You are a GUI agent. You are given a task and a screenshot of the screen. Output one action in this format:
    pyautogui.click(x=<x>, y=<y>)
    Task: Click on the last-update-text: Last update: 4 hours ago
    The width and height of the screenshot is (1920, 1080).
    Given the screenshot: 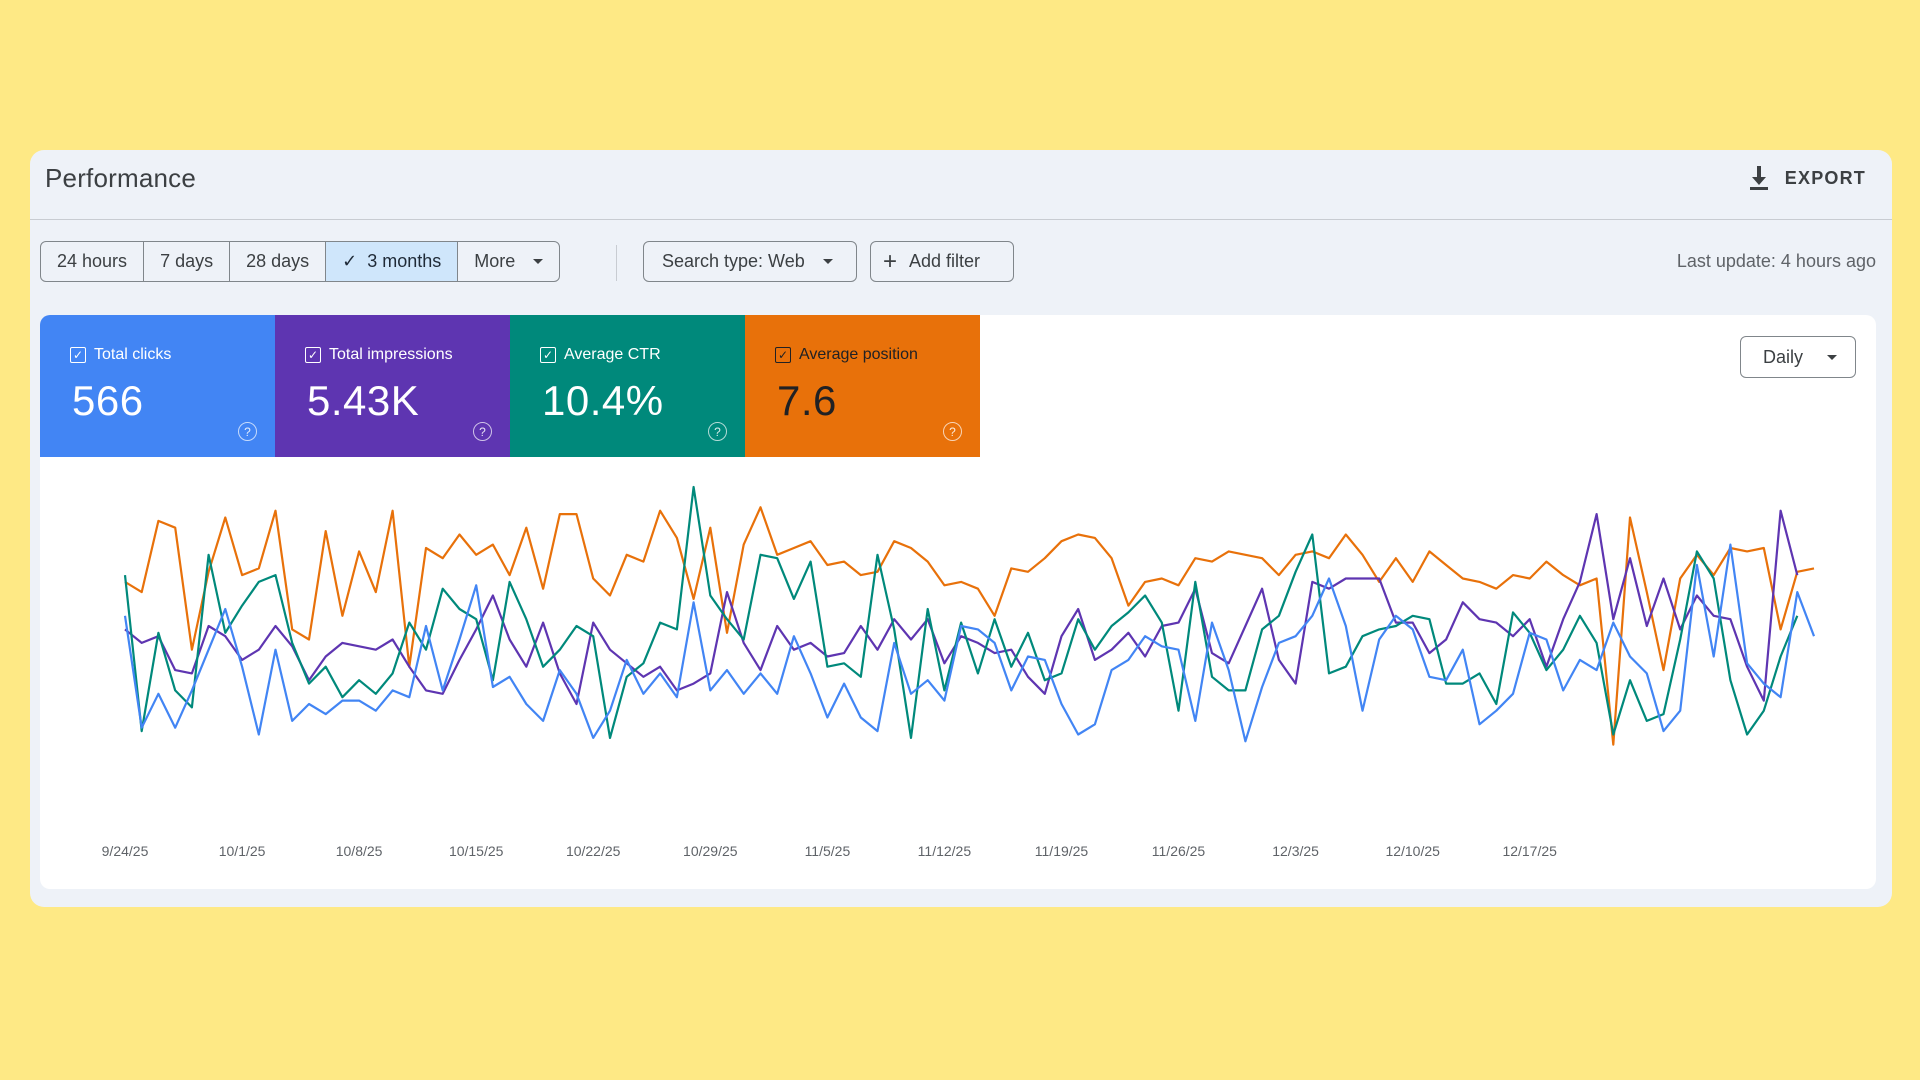 What is the action you would take?
    pyautogui.click(x=1776, y=261)
    